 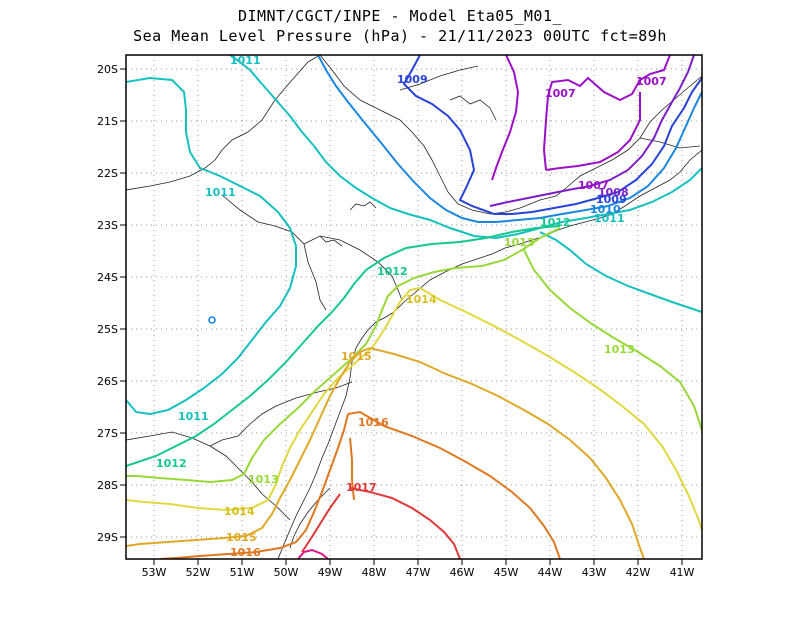 What do you see at coordinates (361, 487) in the screenshot?
I see `contour-label-1017: 1017` at bounding box center [361, 487].